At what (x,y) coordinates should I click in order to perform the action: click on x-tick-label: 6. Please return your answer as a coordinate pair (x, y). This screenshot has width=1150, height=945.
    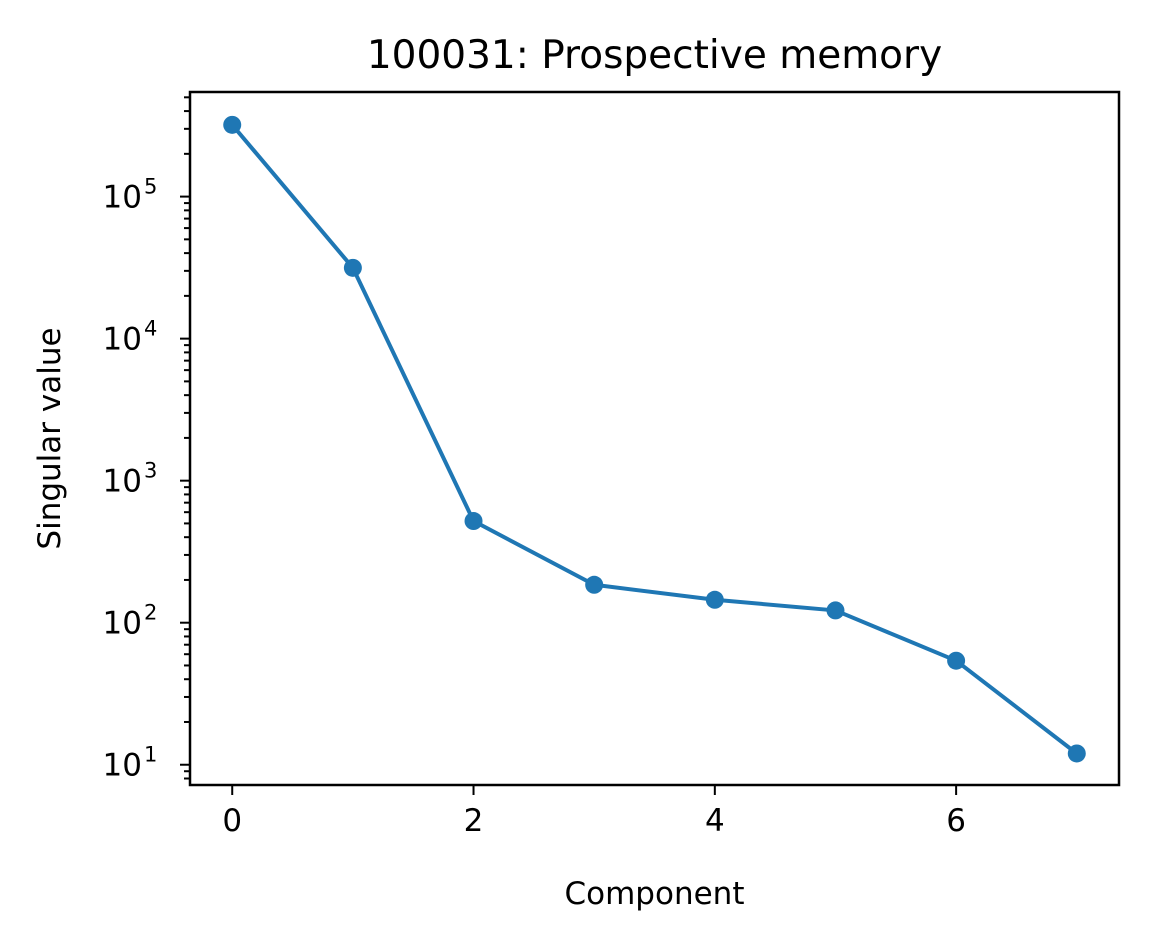
    Looking at the image, I should click on (956, 821).